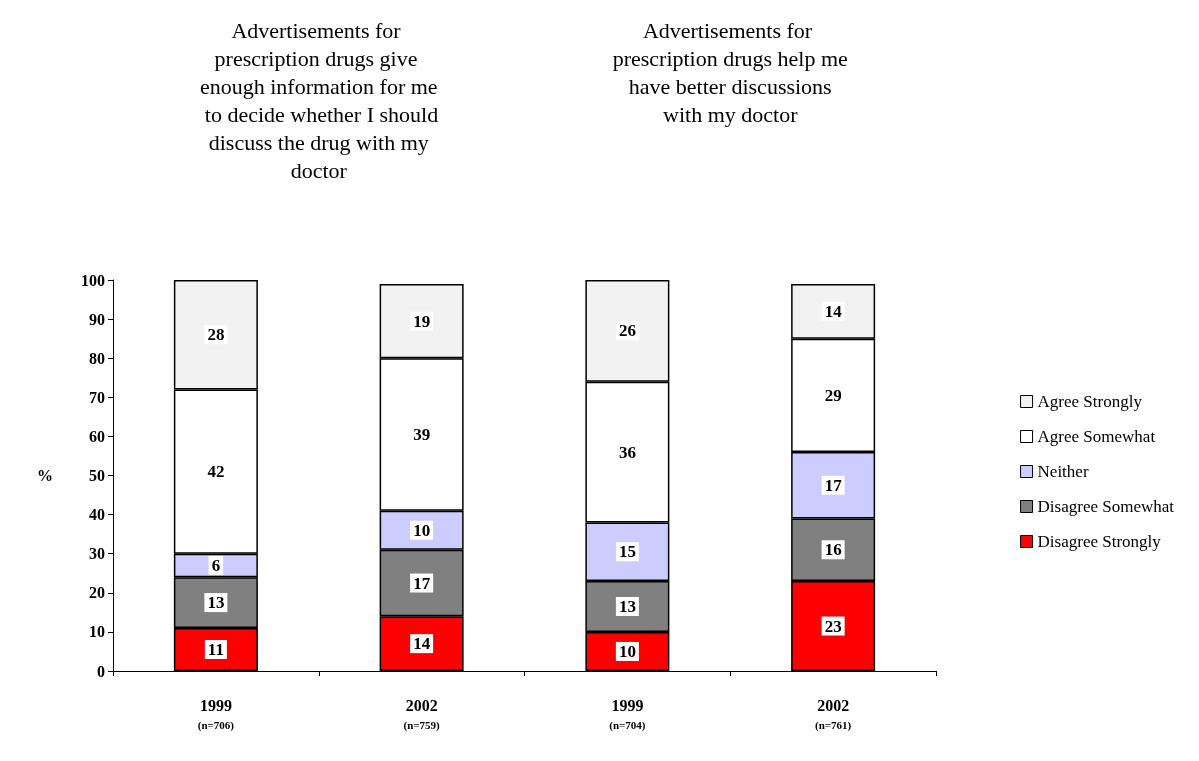  I want to click on text: Advertisements for prescription drugs give enough information for me to decide whether I should discuss the drug with my doctor, so click(319, 100).